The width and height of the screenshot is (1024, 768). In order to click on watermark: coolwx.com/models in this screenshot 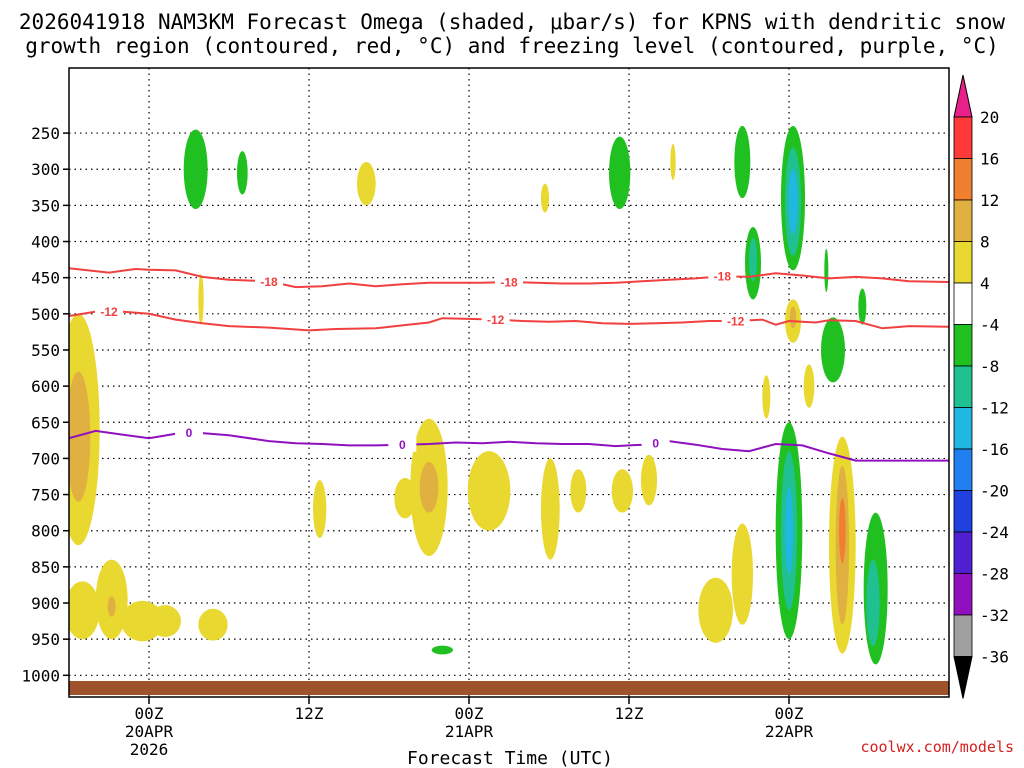, I will do `click(937, 747)`.